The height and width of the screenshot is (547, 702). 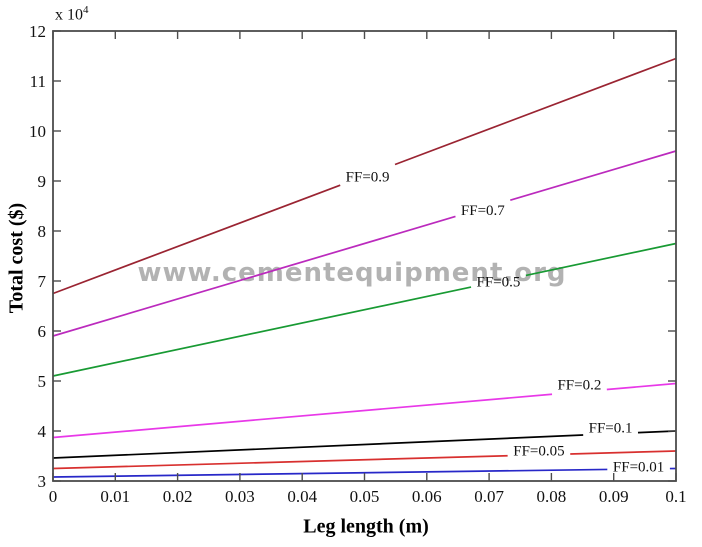 I want to click on y-tick-label: 11, so click(x=38, y=81).